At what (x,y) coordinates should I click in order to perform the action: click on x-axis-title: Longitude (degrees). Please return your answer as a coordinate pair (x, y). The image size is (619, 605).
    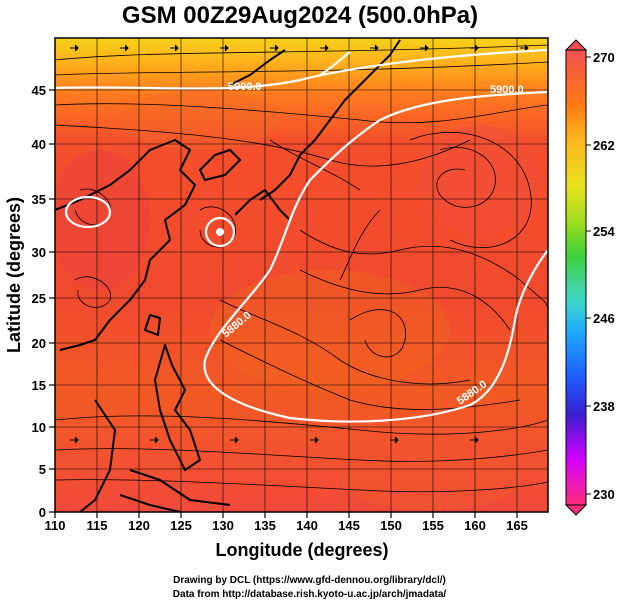
    Looking at the image, I should click on (301, 550).